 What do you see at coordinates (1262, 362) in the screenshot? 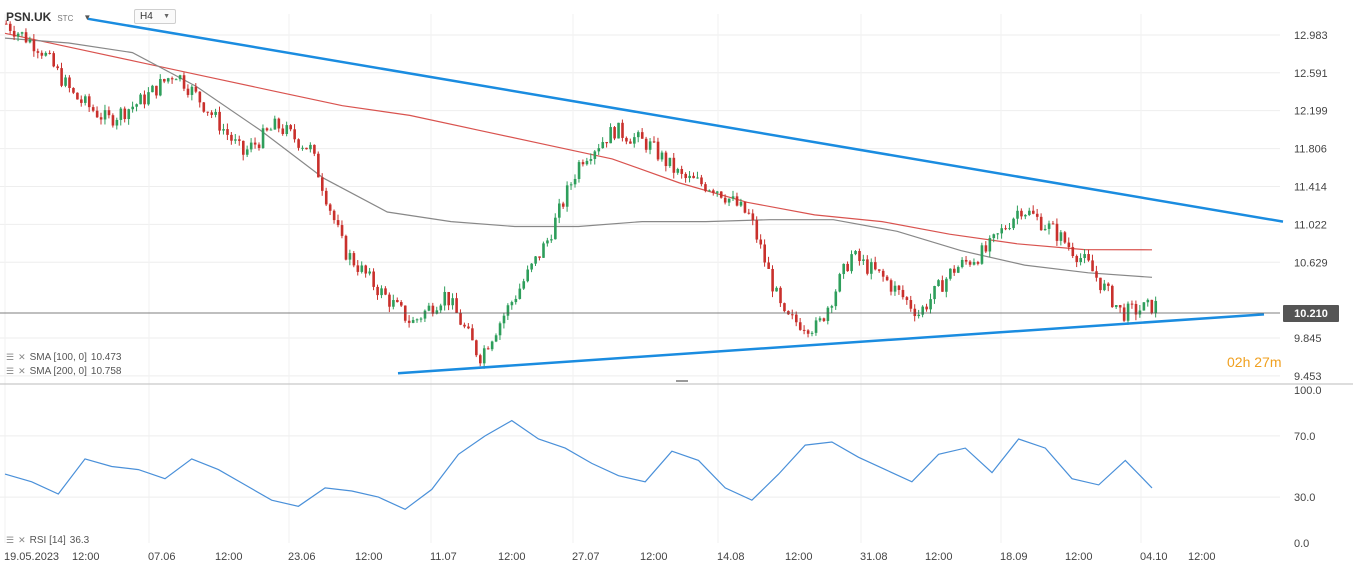
I see `countdown-minutes: 27` at bounding box center [1262, 362].